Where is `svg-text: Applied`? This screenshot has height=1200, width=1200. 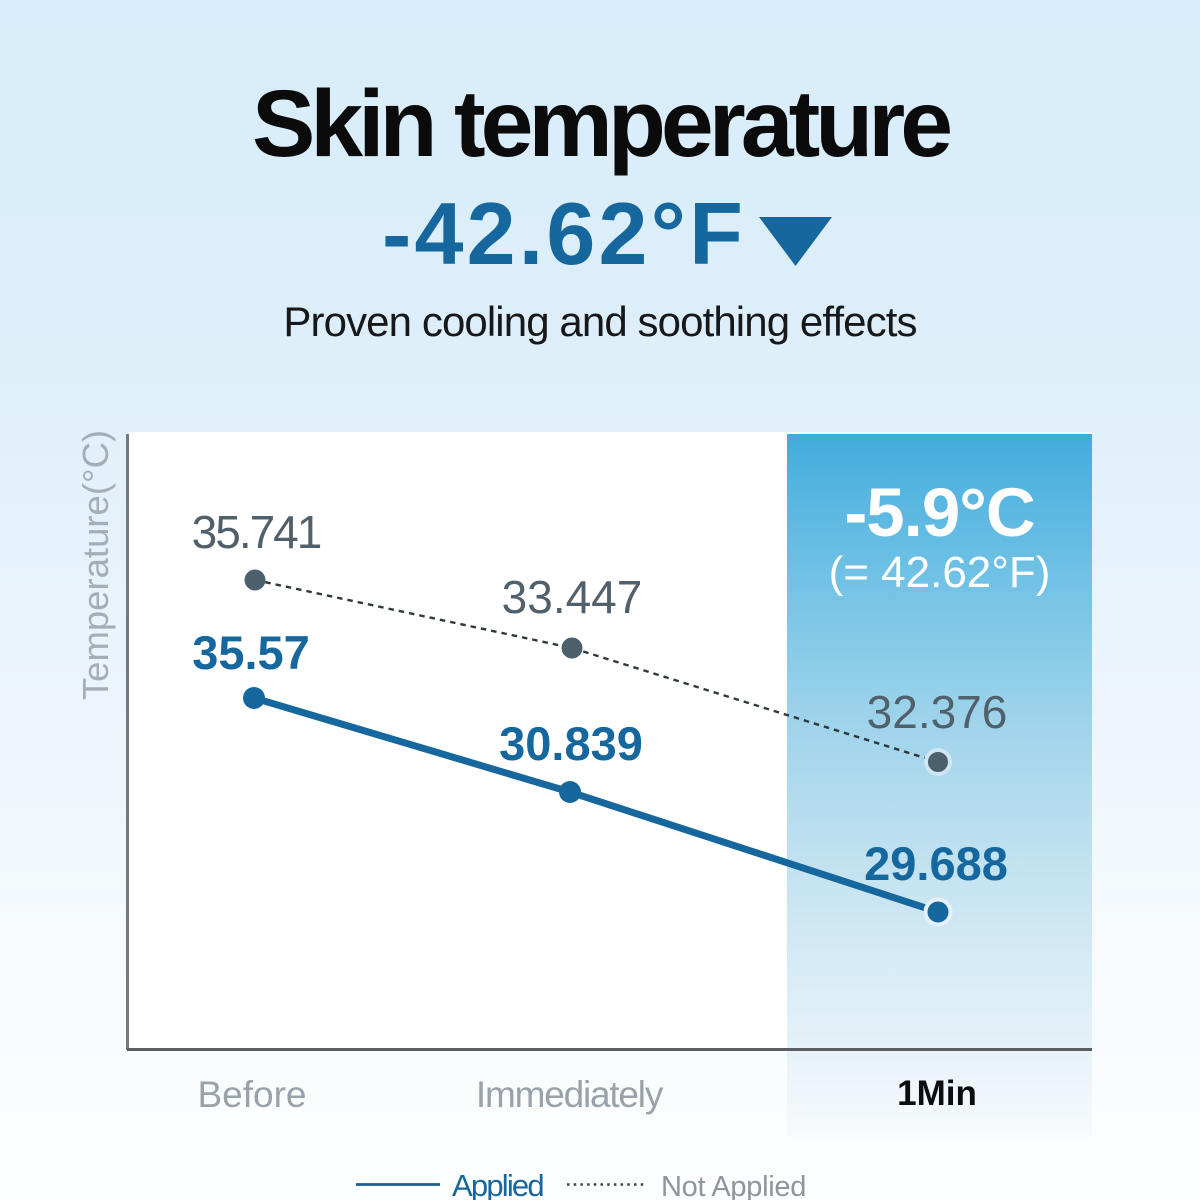
svg-text: Applied is located at coordinates (497, 1184).